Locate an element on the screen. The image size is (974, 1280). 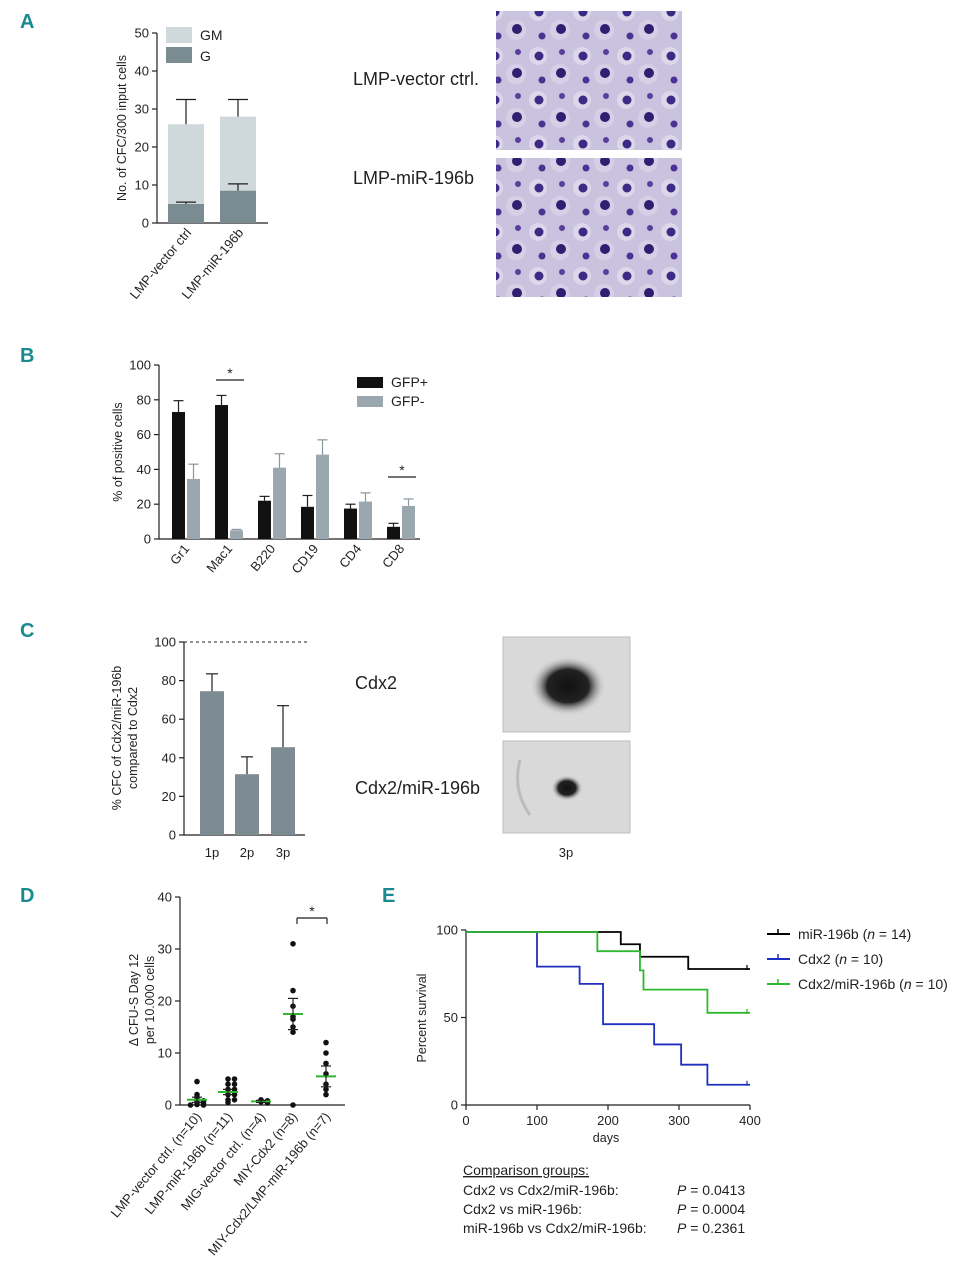
chart-e-y-tick-label: 0 is located at coordinates (454, 1105).